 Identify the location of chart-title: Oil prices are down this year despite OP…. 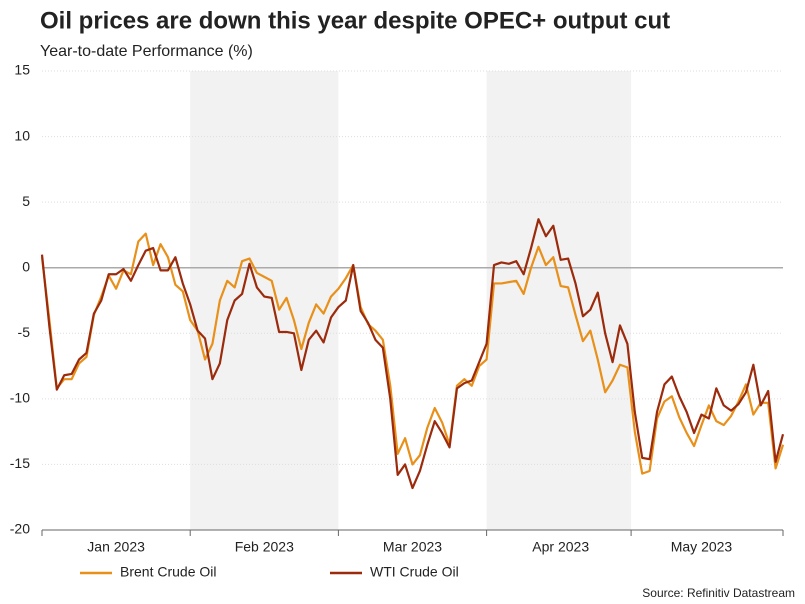
(355, 20).